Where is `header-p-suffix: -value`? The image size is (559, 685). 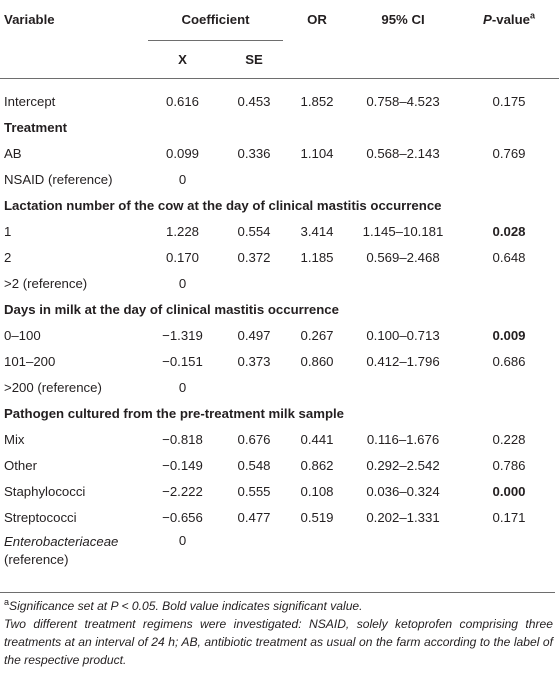
header-p-suffix: -value is located at coordinates (510, 19).